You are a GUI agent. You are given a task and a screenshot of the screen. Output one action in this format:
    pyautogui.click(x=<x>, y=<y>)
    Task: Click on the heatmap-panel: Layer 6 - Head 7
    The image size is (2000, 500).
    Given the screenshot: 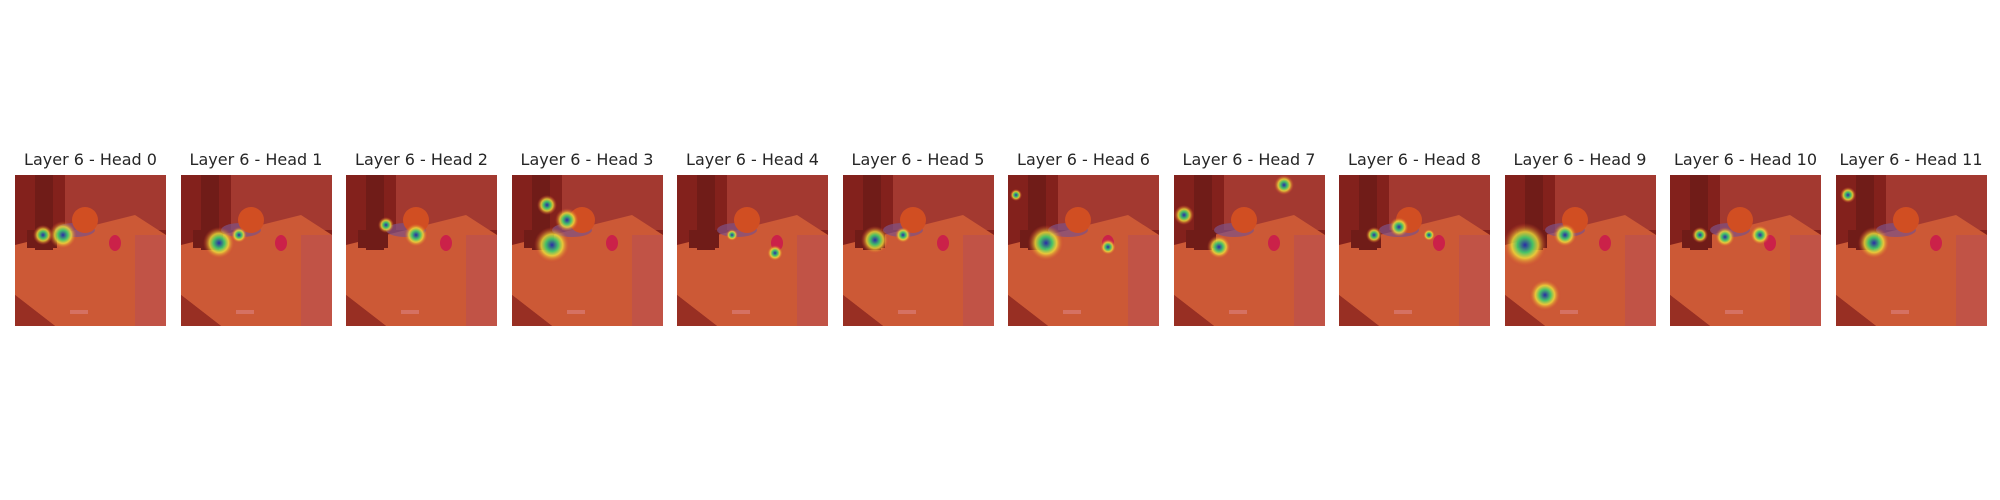 What is the action you would take?
    pyautogui.click(x=1249, y=238)
    